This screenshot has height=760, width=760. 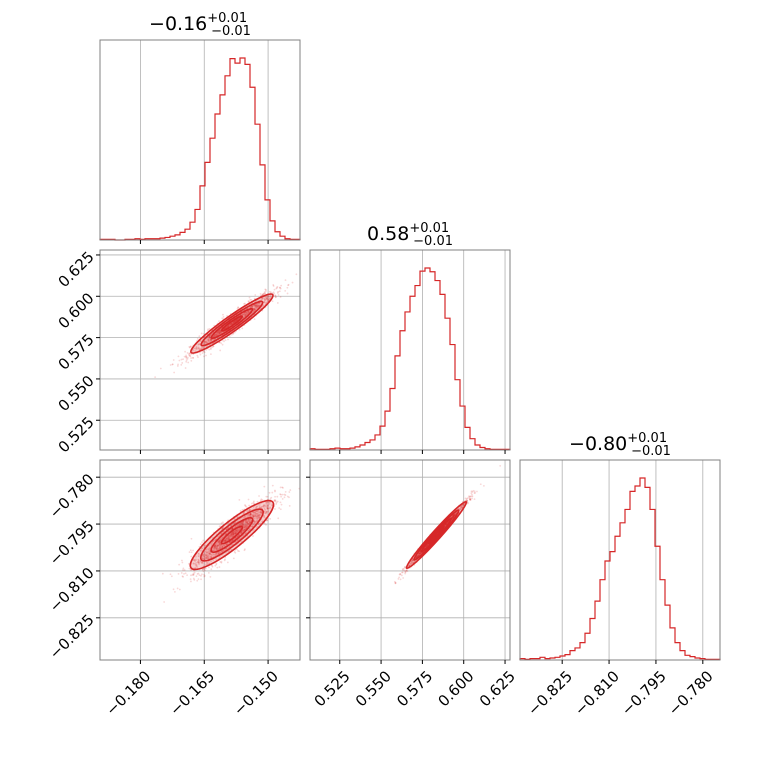 What do you see at coordinates (72, 637) in the screenshot?
I see `y-tick-label: −0.825` at bounding box center [72, 637].